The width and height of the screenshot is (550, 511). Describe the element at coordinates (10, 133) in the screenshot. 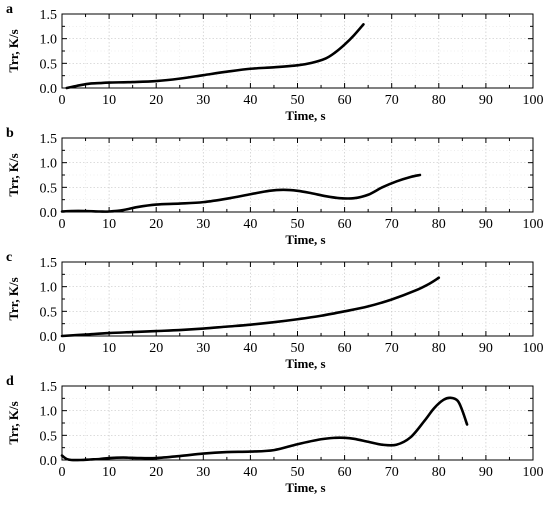

I see `panel-letter: b` at that location.